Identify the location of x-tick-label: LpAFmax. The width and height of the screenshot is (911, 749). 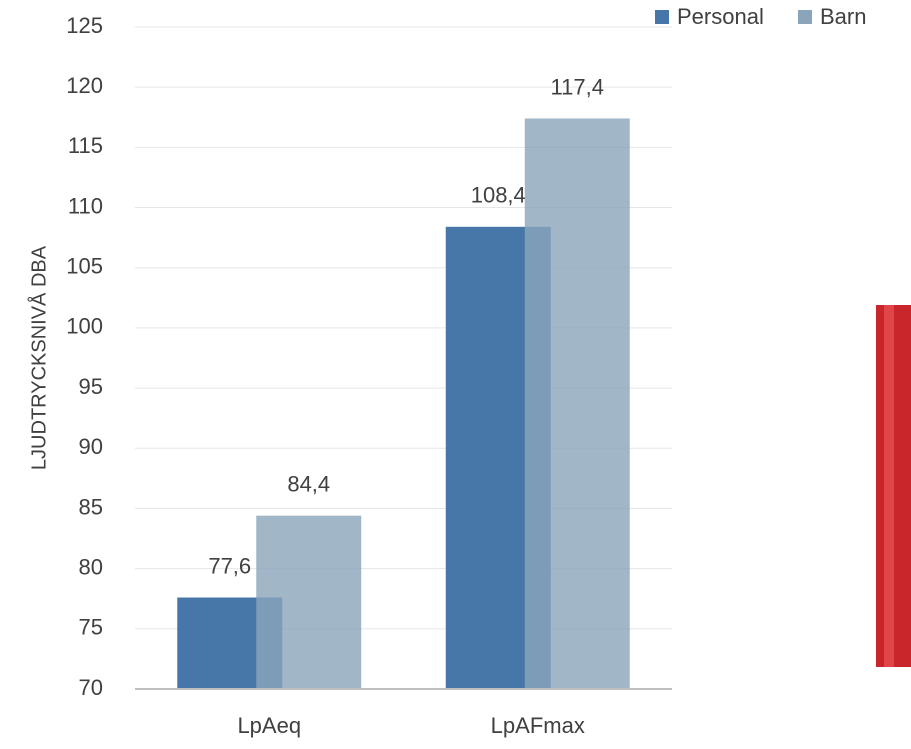
(538, 725).